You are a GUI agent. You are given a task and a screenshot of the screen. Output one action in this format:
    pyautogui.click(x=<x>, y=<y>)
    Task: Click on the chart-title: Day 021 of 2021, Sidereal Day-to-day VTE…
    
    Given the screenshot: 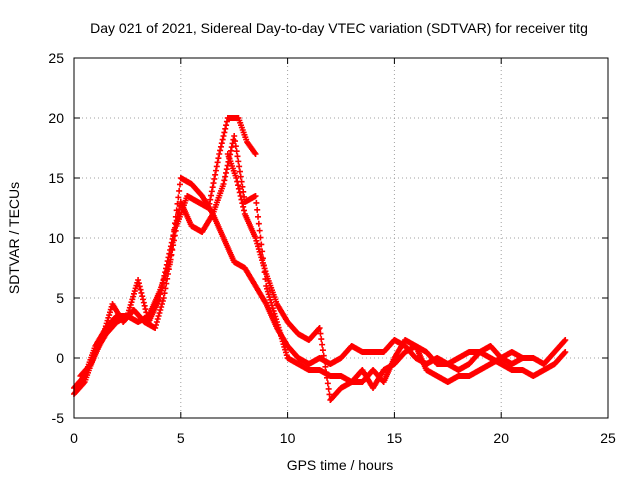 What is the action you would take?
    pyautogui.click(x=339, y=28)
    